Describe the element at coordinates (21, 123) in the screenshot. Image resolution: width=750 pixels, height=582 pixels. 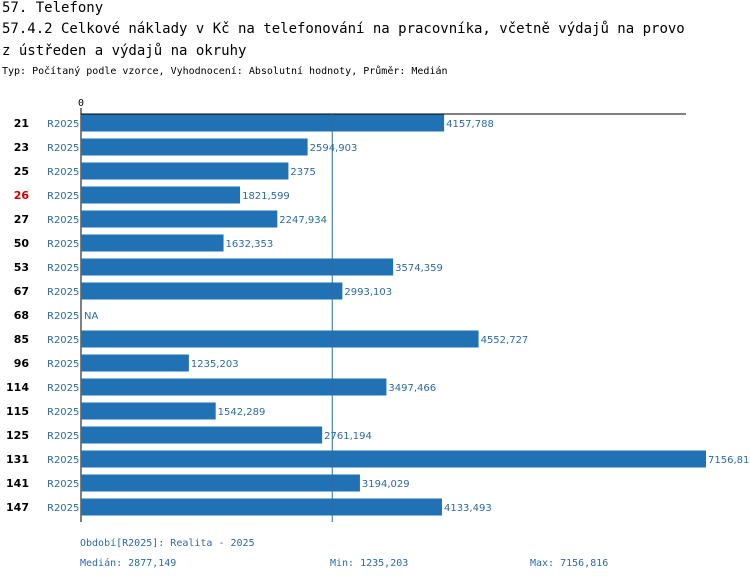
I see `category-label: 21` at that location.